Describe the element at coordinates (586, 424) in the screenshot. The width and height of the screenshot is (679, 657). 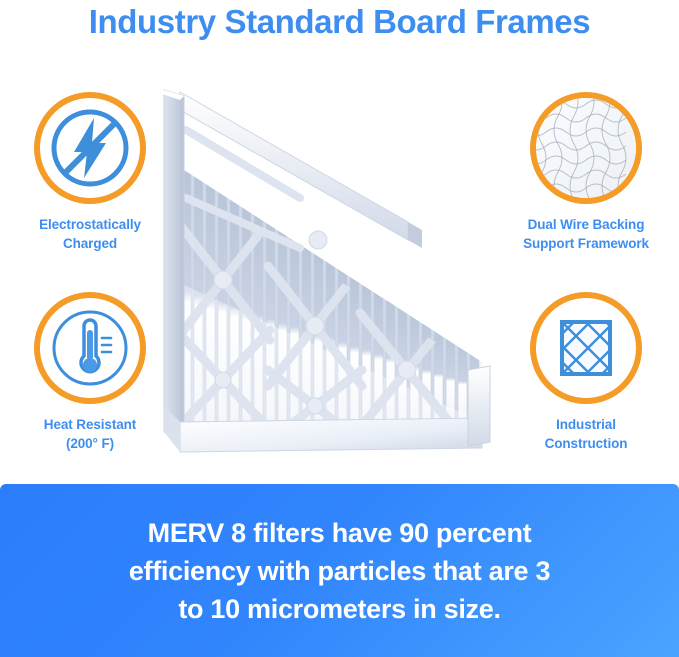
I see `feature-label-line1: Industrial` at that location.